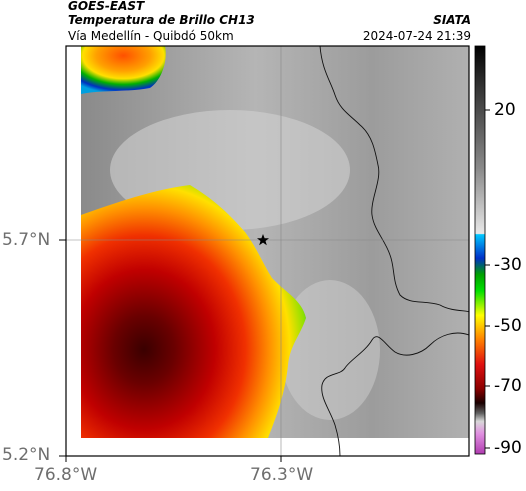 The image size is (526, 491). What do you see at coordinates (505, 110) in the screenshot?
I see `colorbar-tick-label: 20` at bounding box center [505, 110].